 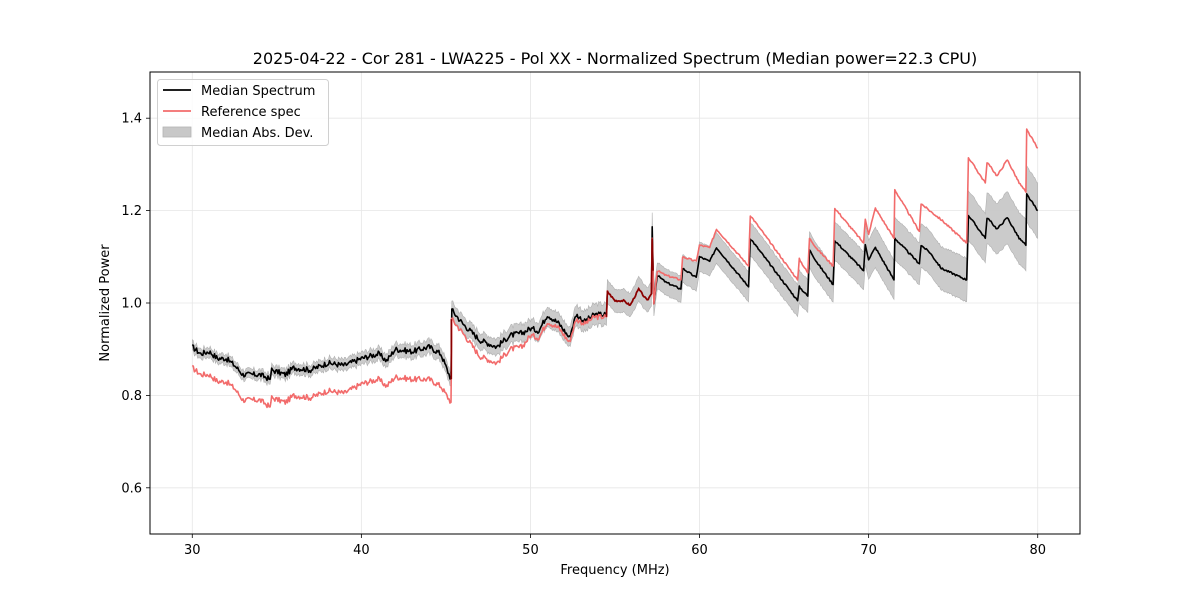 I want to click on x-tick-label: 40, so click(x=361, y=550).